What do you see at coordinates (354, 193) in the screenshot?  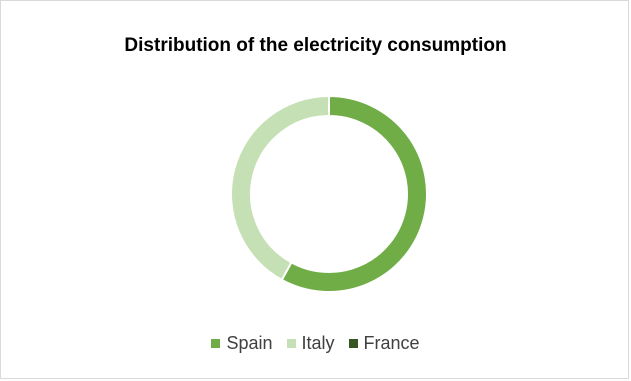 I see `slice-spain` at bounding box center [354, 193].